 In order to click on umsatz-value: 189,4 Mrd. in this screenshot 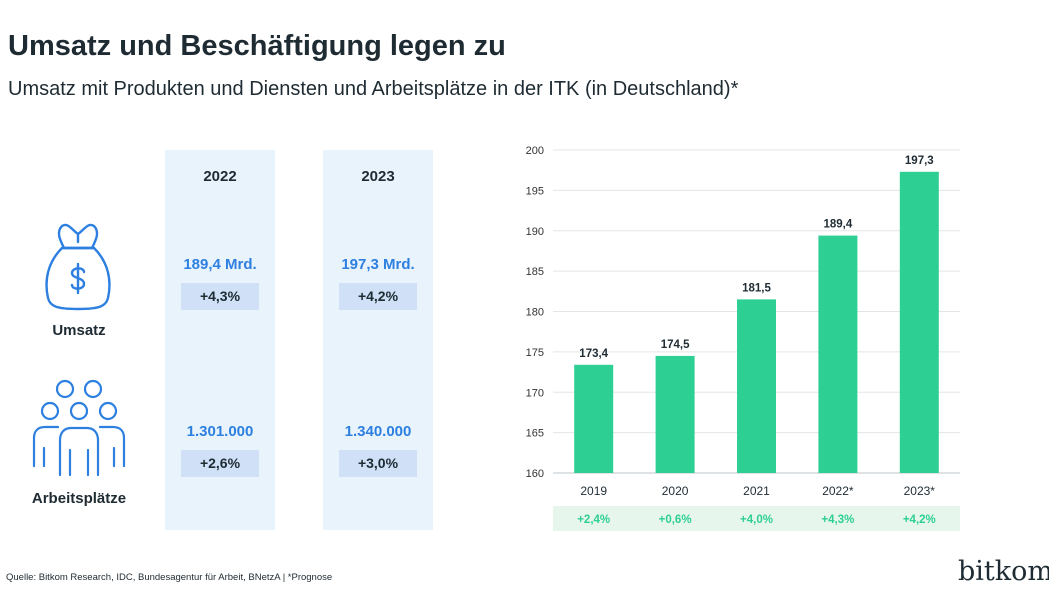, I will do `click(220, 264)`.